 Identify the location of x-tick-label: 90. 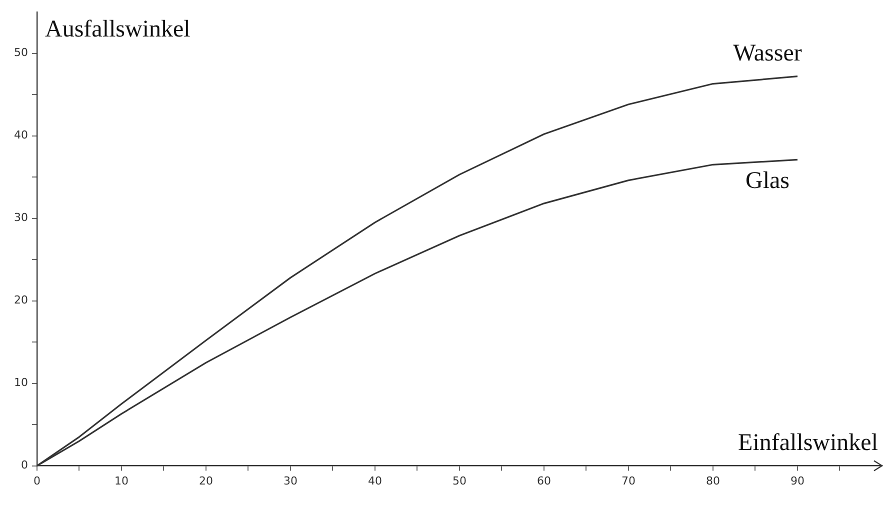
(797, 481).